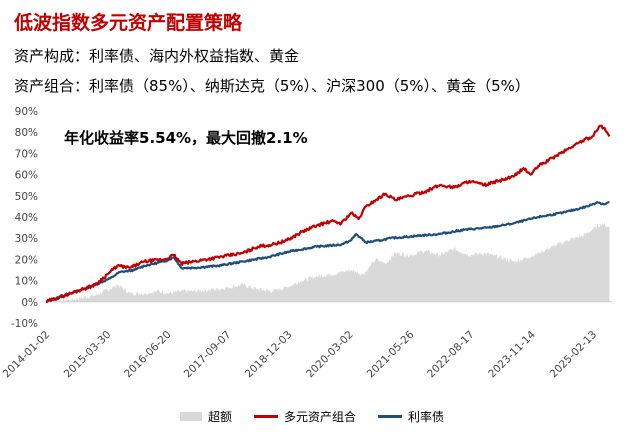 This screenshot has height=436, width=627. Describe the element at coordinates (208, 355) in the screenshot. I see `x-tick-label: 2017-09-07` at that location.